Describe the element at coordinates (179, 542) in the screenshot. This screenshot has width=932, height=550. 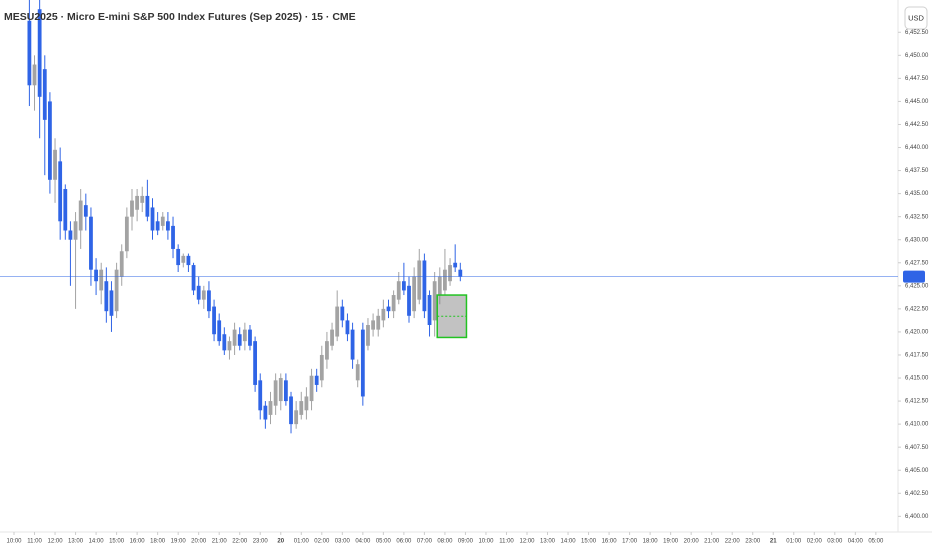
I see `x-tick-label: 19:00` at that location.